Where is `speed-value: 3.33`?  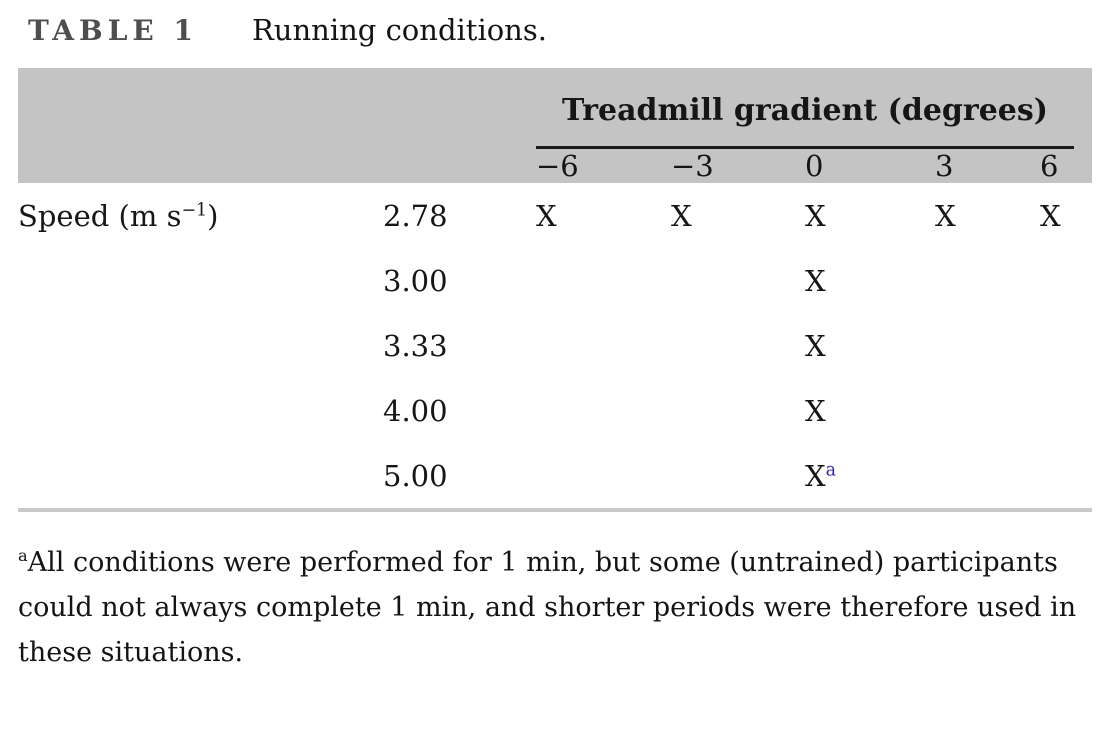
speed-value: 3.33 is located at coordinates (415, 345).